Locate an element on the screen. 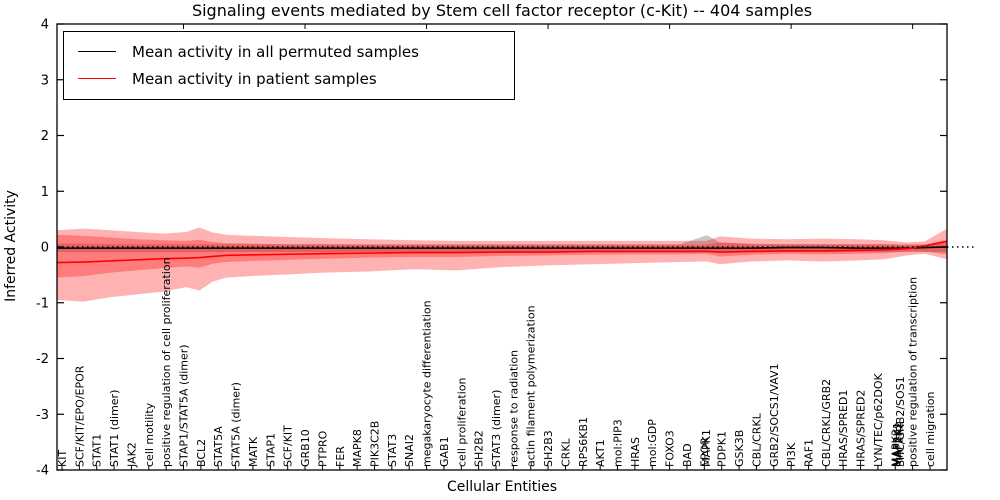 The height and width of the screenshot is (500, 1000). x-tick-label: PTPRO is located at coordinates (322, 448).